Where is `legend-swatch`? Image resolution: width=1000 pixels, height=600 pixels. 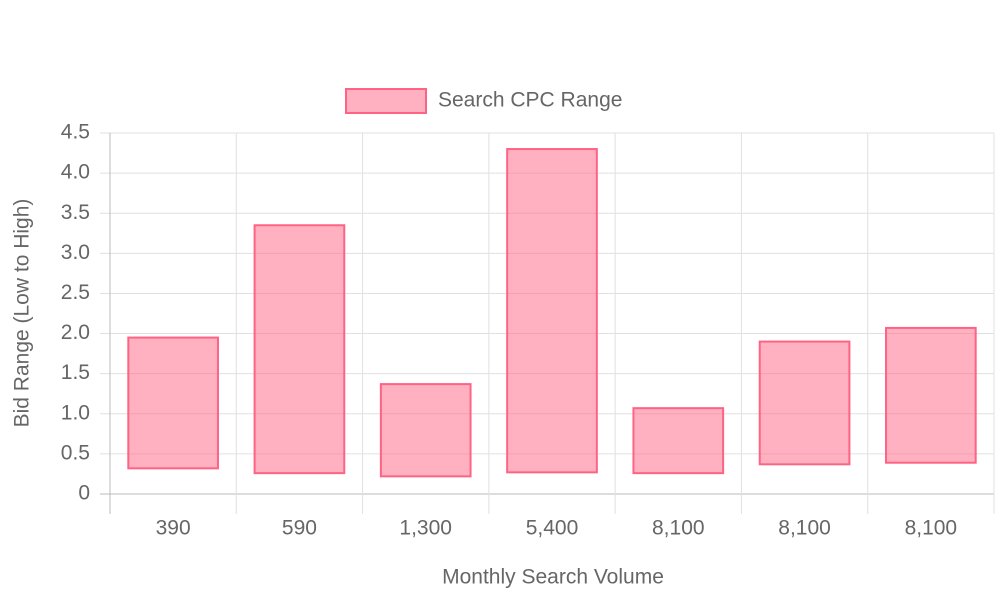
legend-swatch is located at coordinates (386, 101).